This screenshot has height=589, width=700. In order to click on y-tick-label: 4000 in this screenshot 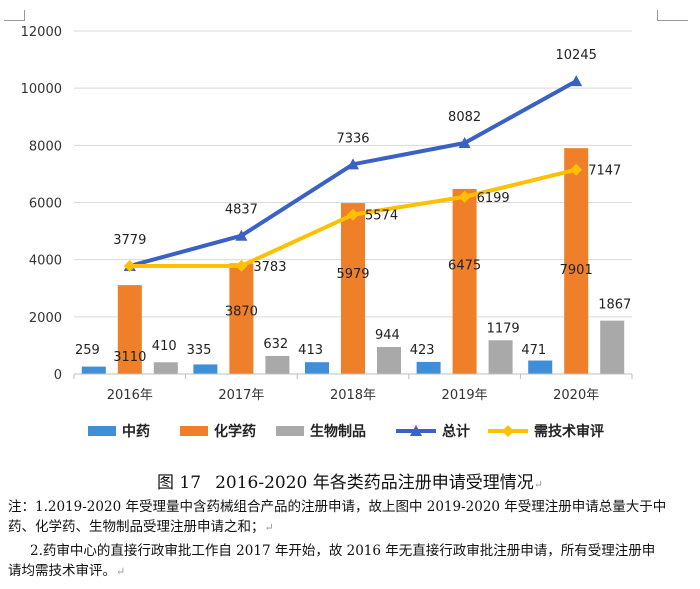, I will do `click(45, 261)`.